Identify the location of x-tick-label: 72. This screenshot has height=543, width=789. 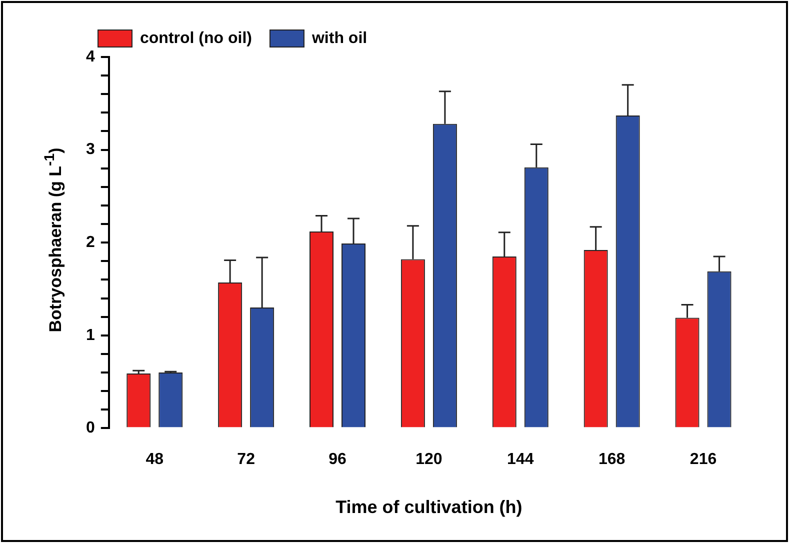
(246, 459).